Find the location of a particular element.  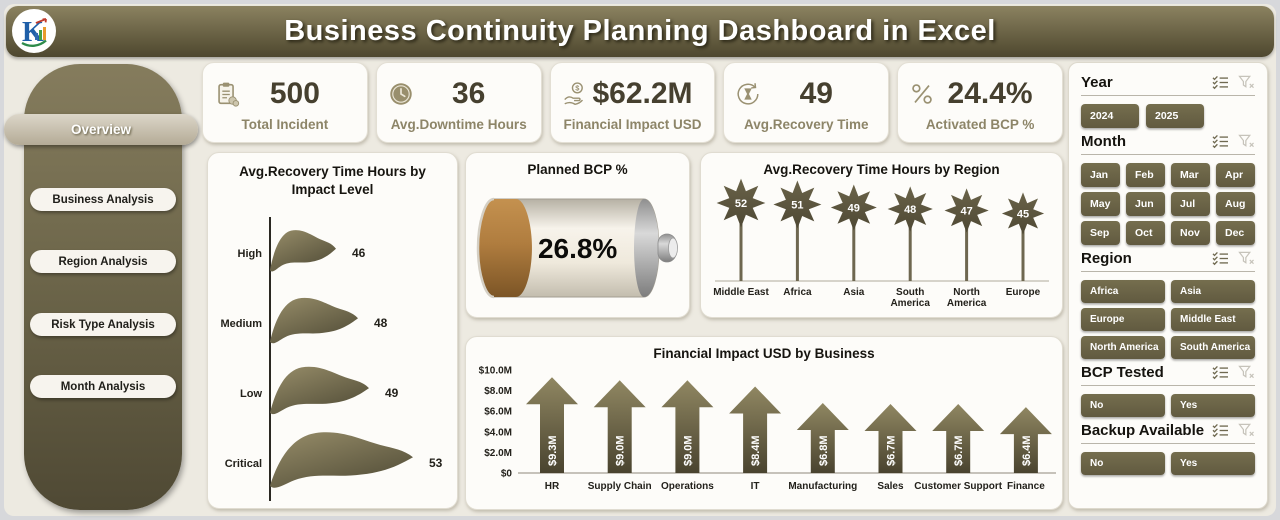

kpi-financial-impact: $ $62.2M Financial Impact USD is located at coordinates (632, 102).